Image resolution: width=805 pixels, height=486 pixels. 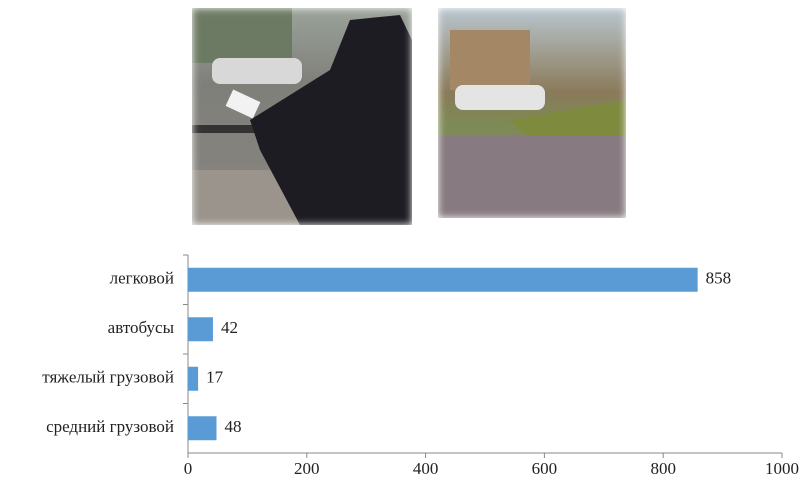 What do you see at coordinates (545, 468) in the screenshot?
I see `x-tick-label: 600` at bounding box center [545, 468].